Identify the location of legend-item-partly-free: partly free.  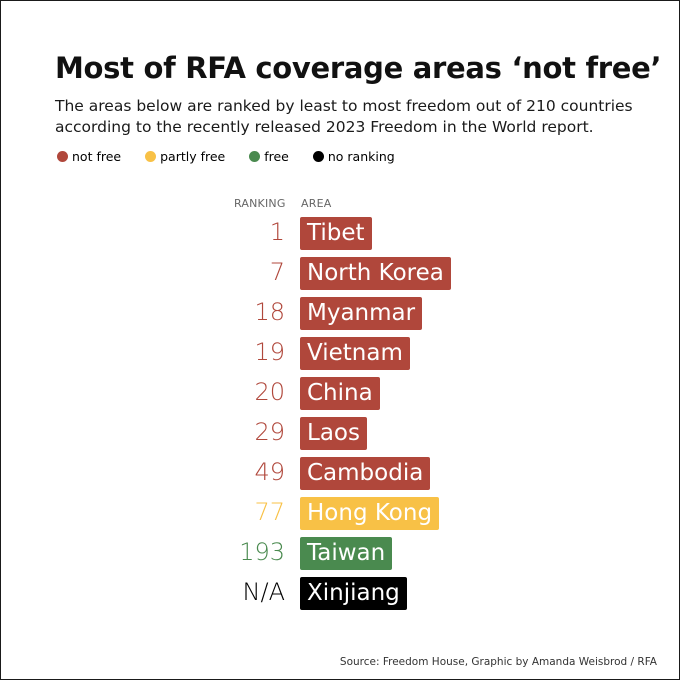
(185, 156).